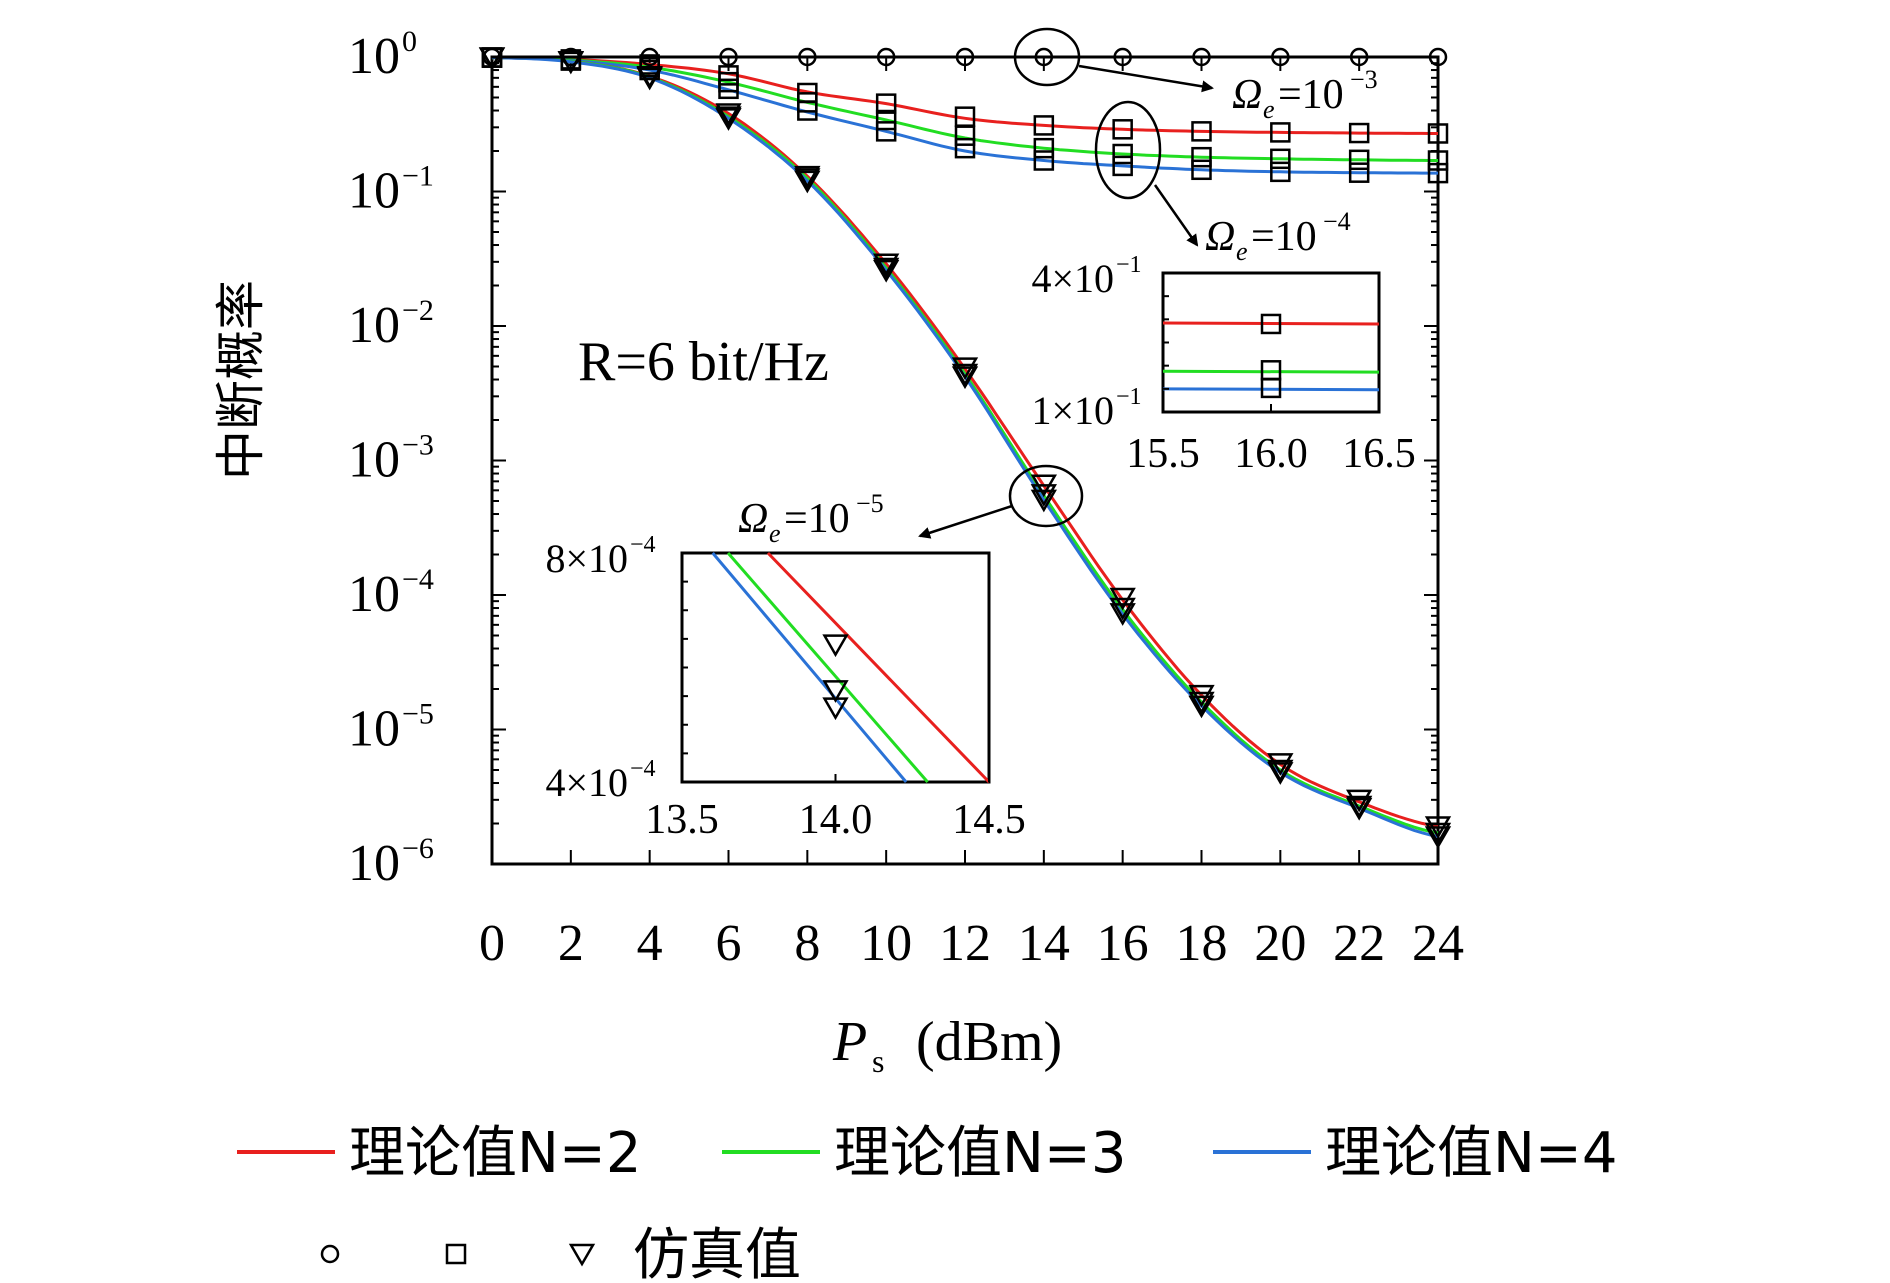  I want to click on legend-marker-label: 仿真值, so click(717, 1253).